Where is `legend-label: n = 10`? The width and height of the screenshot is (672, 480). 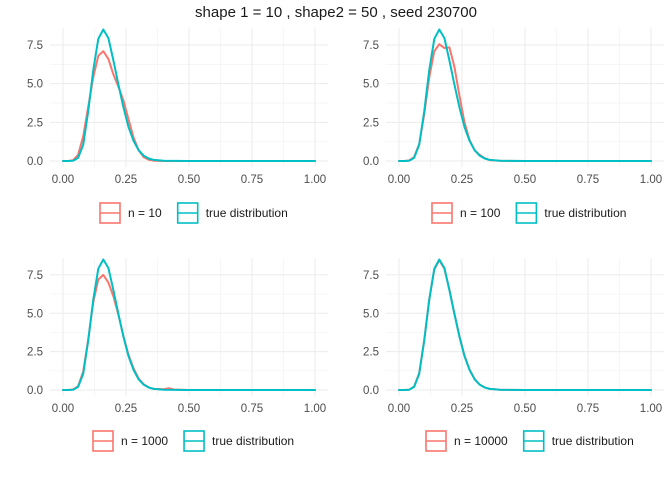
legend-label: n = 10 is located at coordinates (145, 213).